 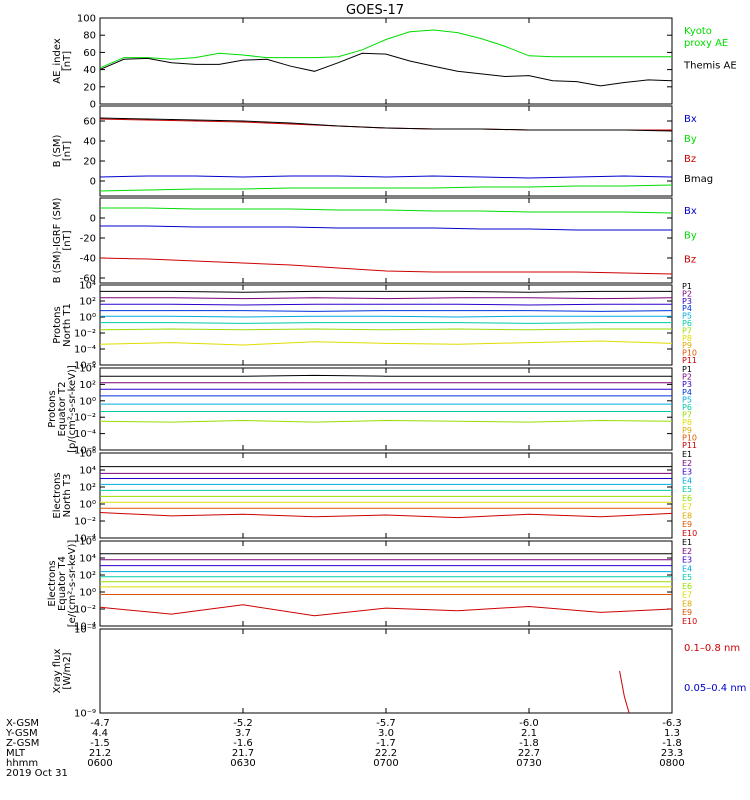 What do you see at coordinates (87, 542) in the screenshot?
I see `y-tick-label: 10⁶` at bounding box center [87, 542].